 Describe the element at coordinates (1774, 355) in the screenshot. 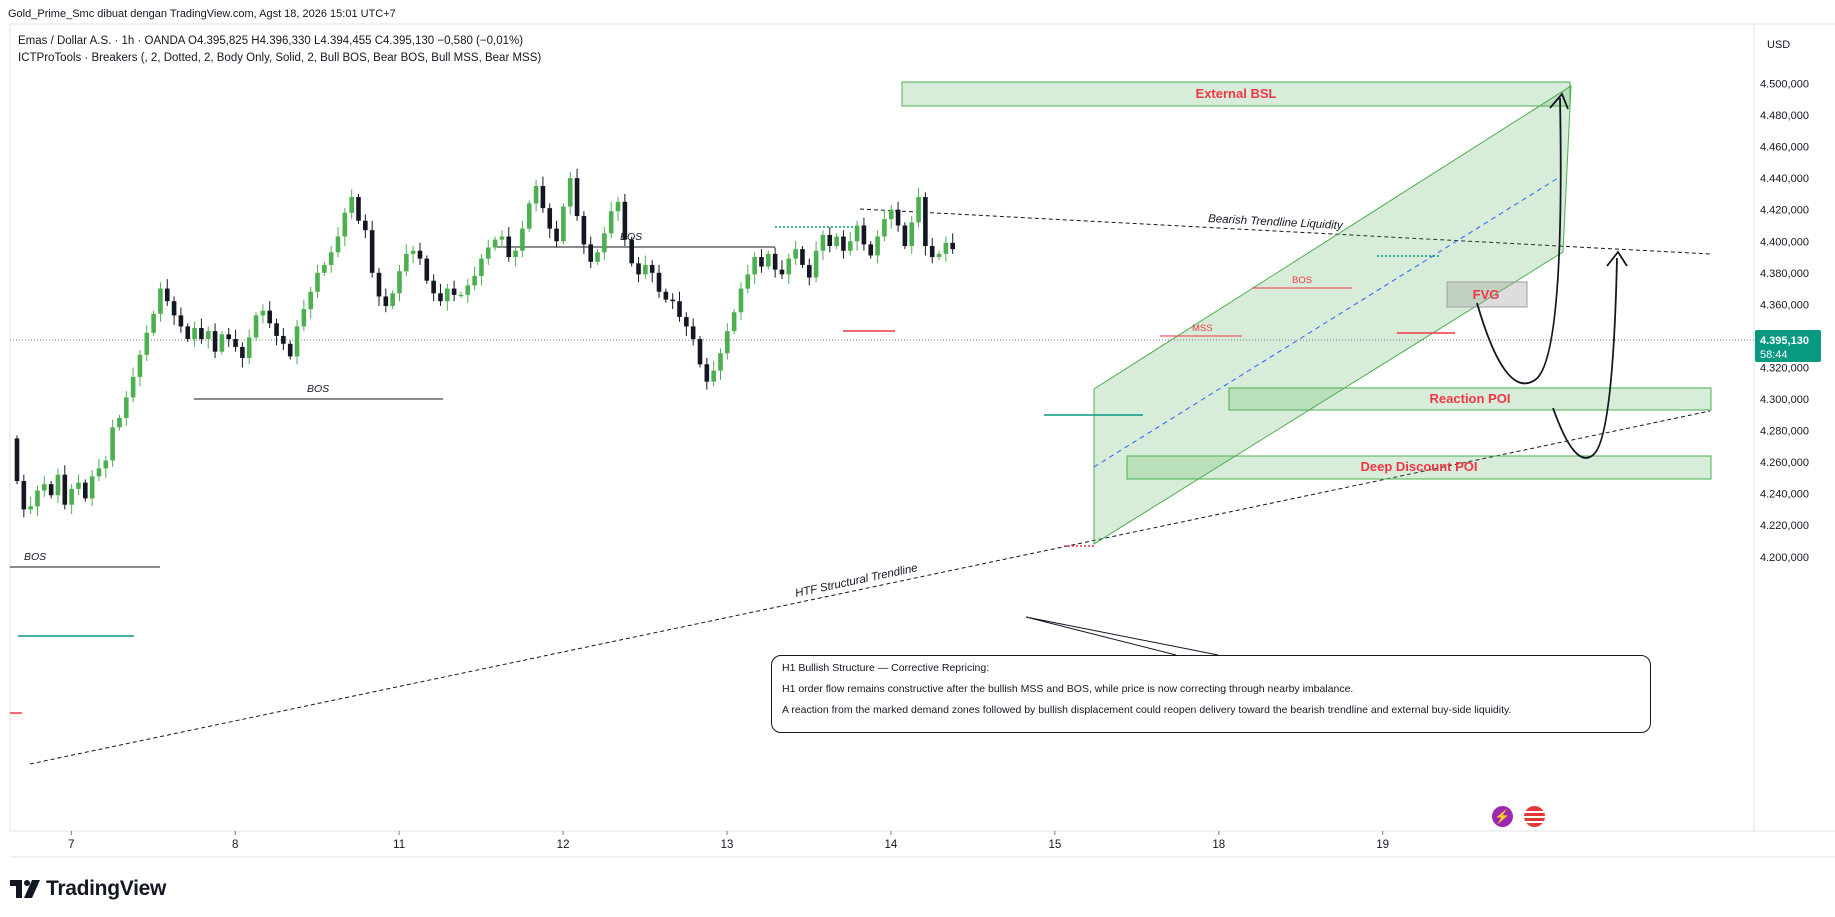

I see `bar-countdown: 58:44` at that location.